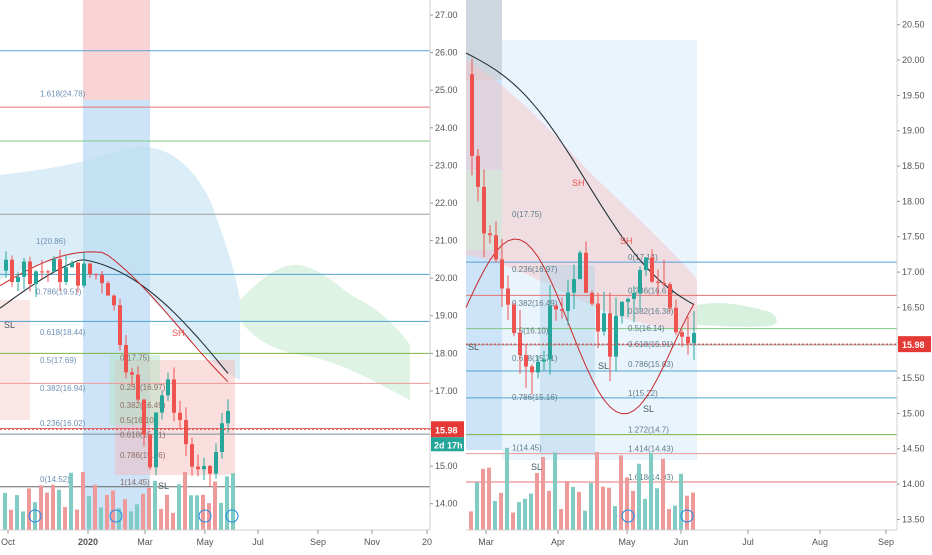 This screenshot has height=555, width=932. Describe the element at coordinates (446, 128) in the screenshot. I see `y-tick-label: 24.00` at that location.